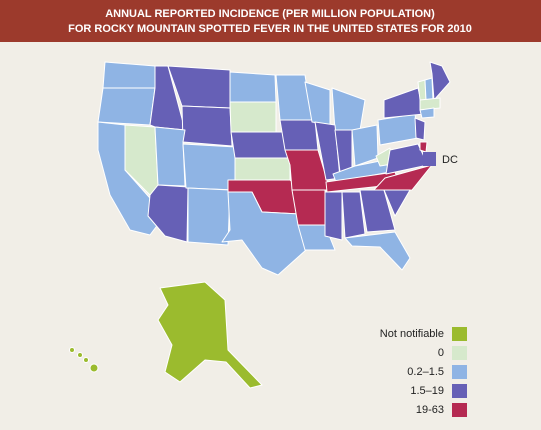 Image resolution: width=541 pixels, height=430 pixels. Describe the element at coordinates (270, 21) in the screenshot. I see `header-band` at that location.